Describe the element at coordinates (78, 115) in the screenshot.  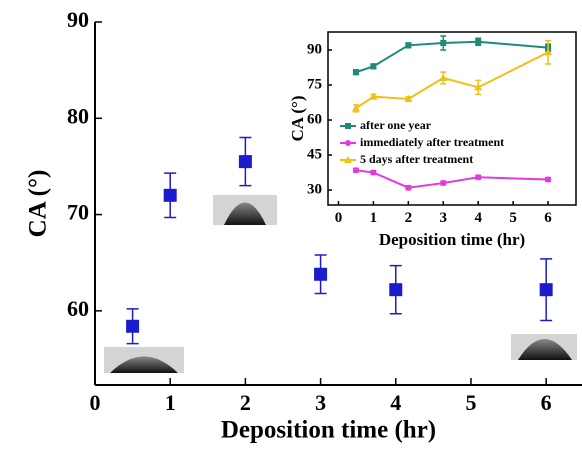
I see `y-tick-label: 80` at that location.